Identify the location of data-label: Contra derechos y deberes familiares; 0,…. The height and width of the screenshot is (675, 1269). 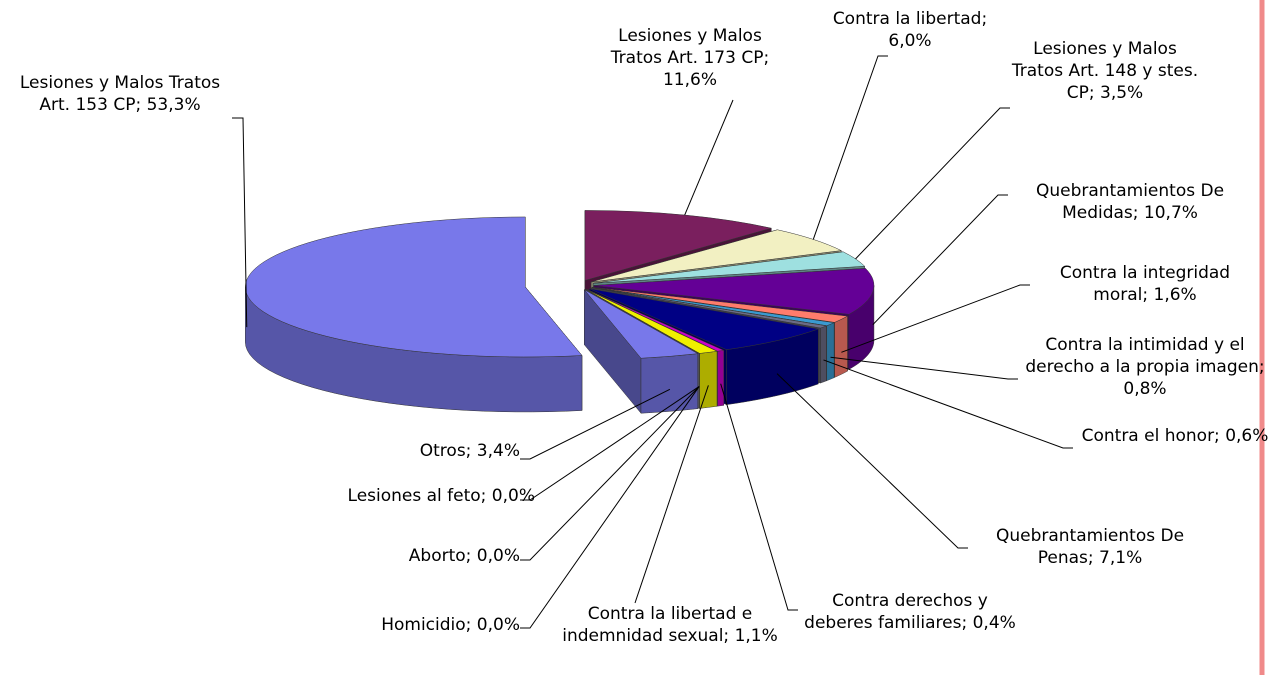
(910, 612).